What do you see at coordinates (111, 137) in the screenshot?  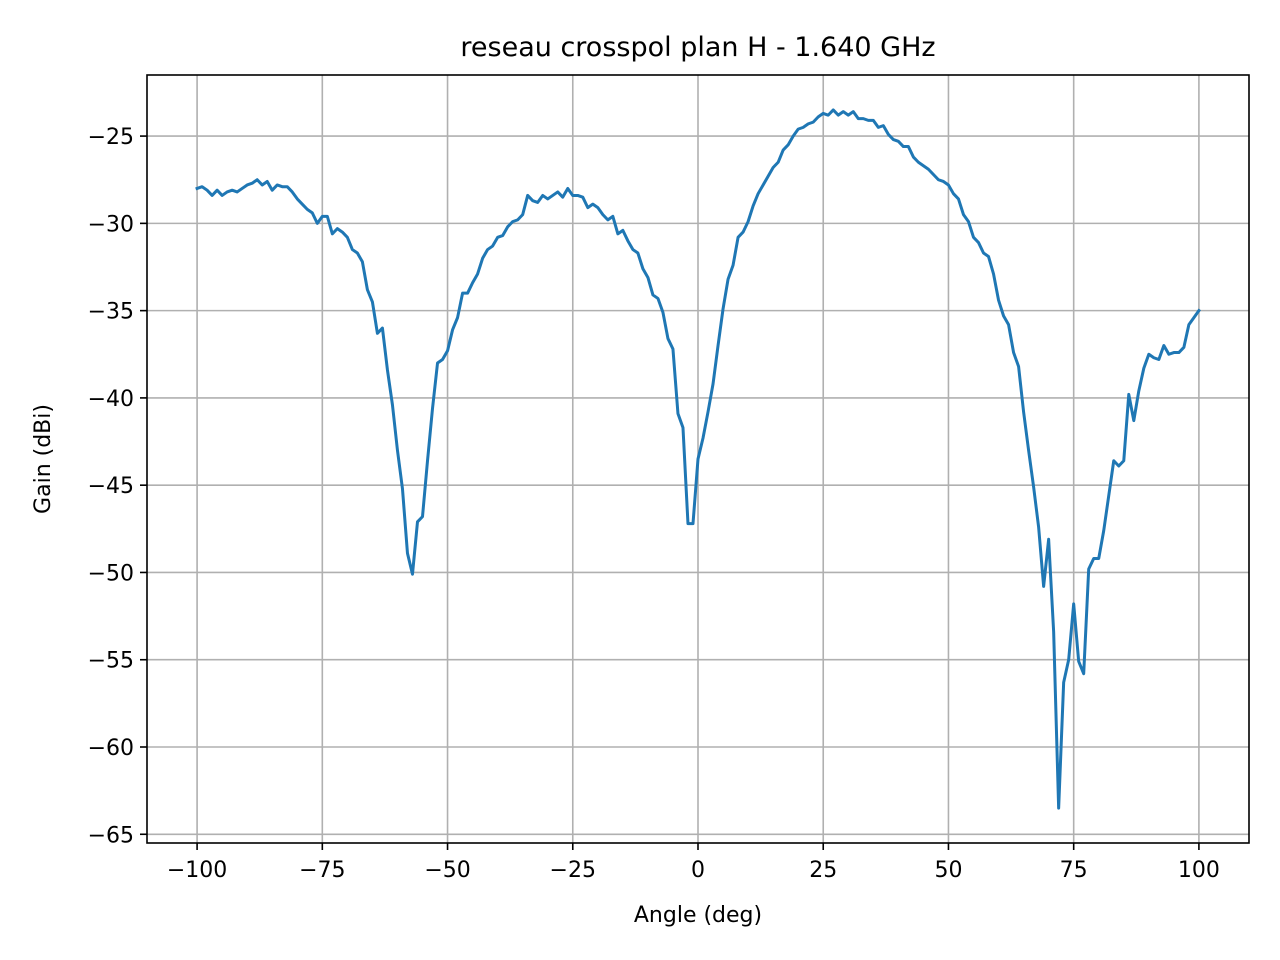 I see `y-tick-label: −25` at bounding box center [111, 137].